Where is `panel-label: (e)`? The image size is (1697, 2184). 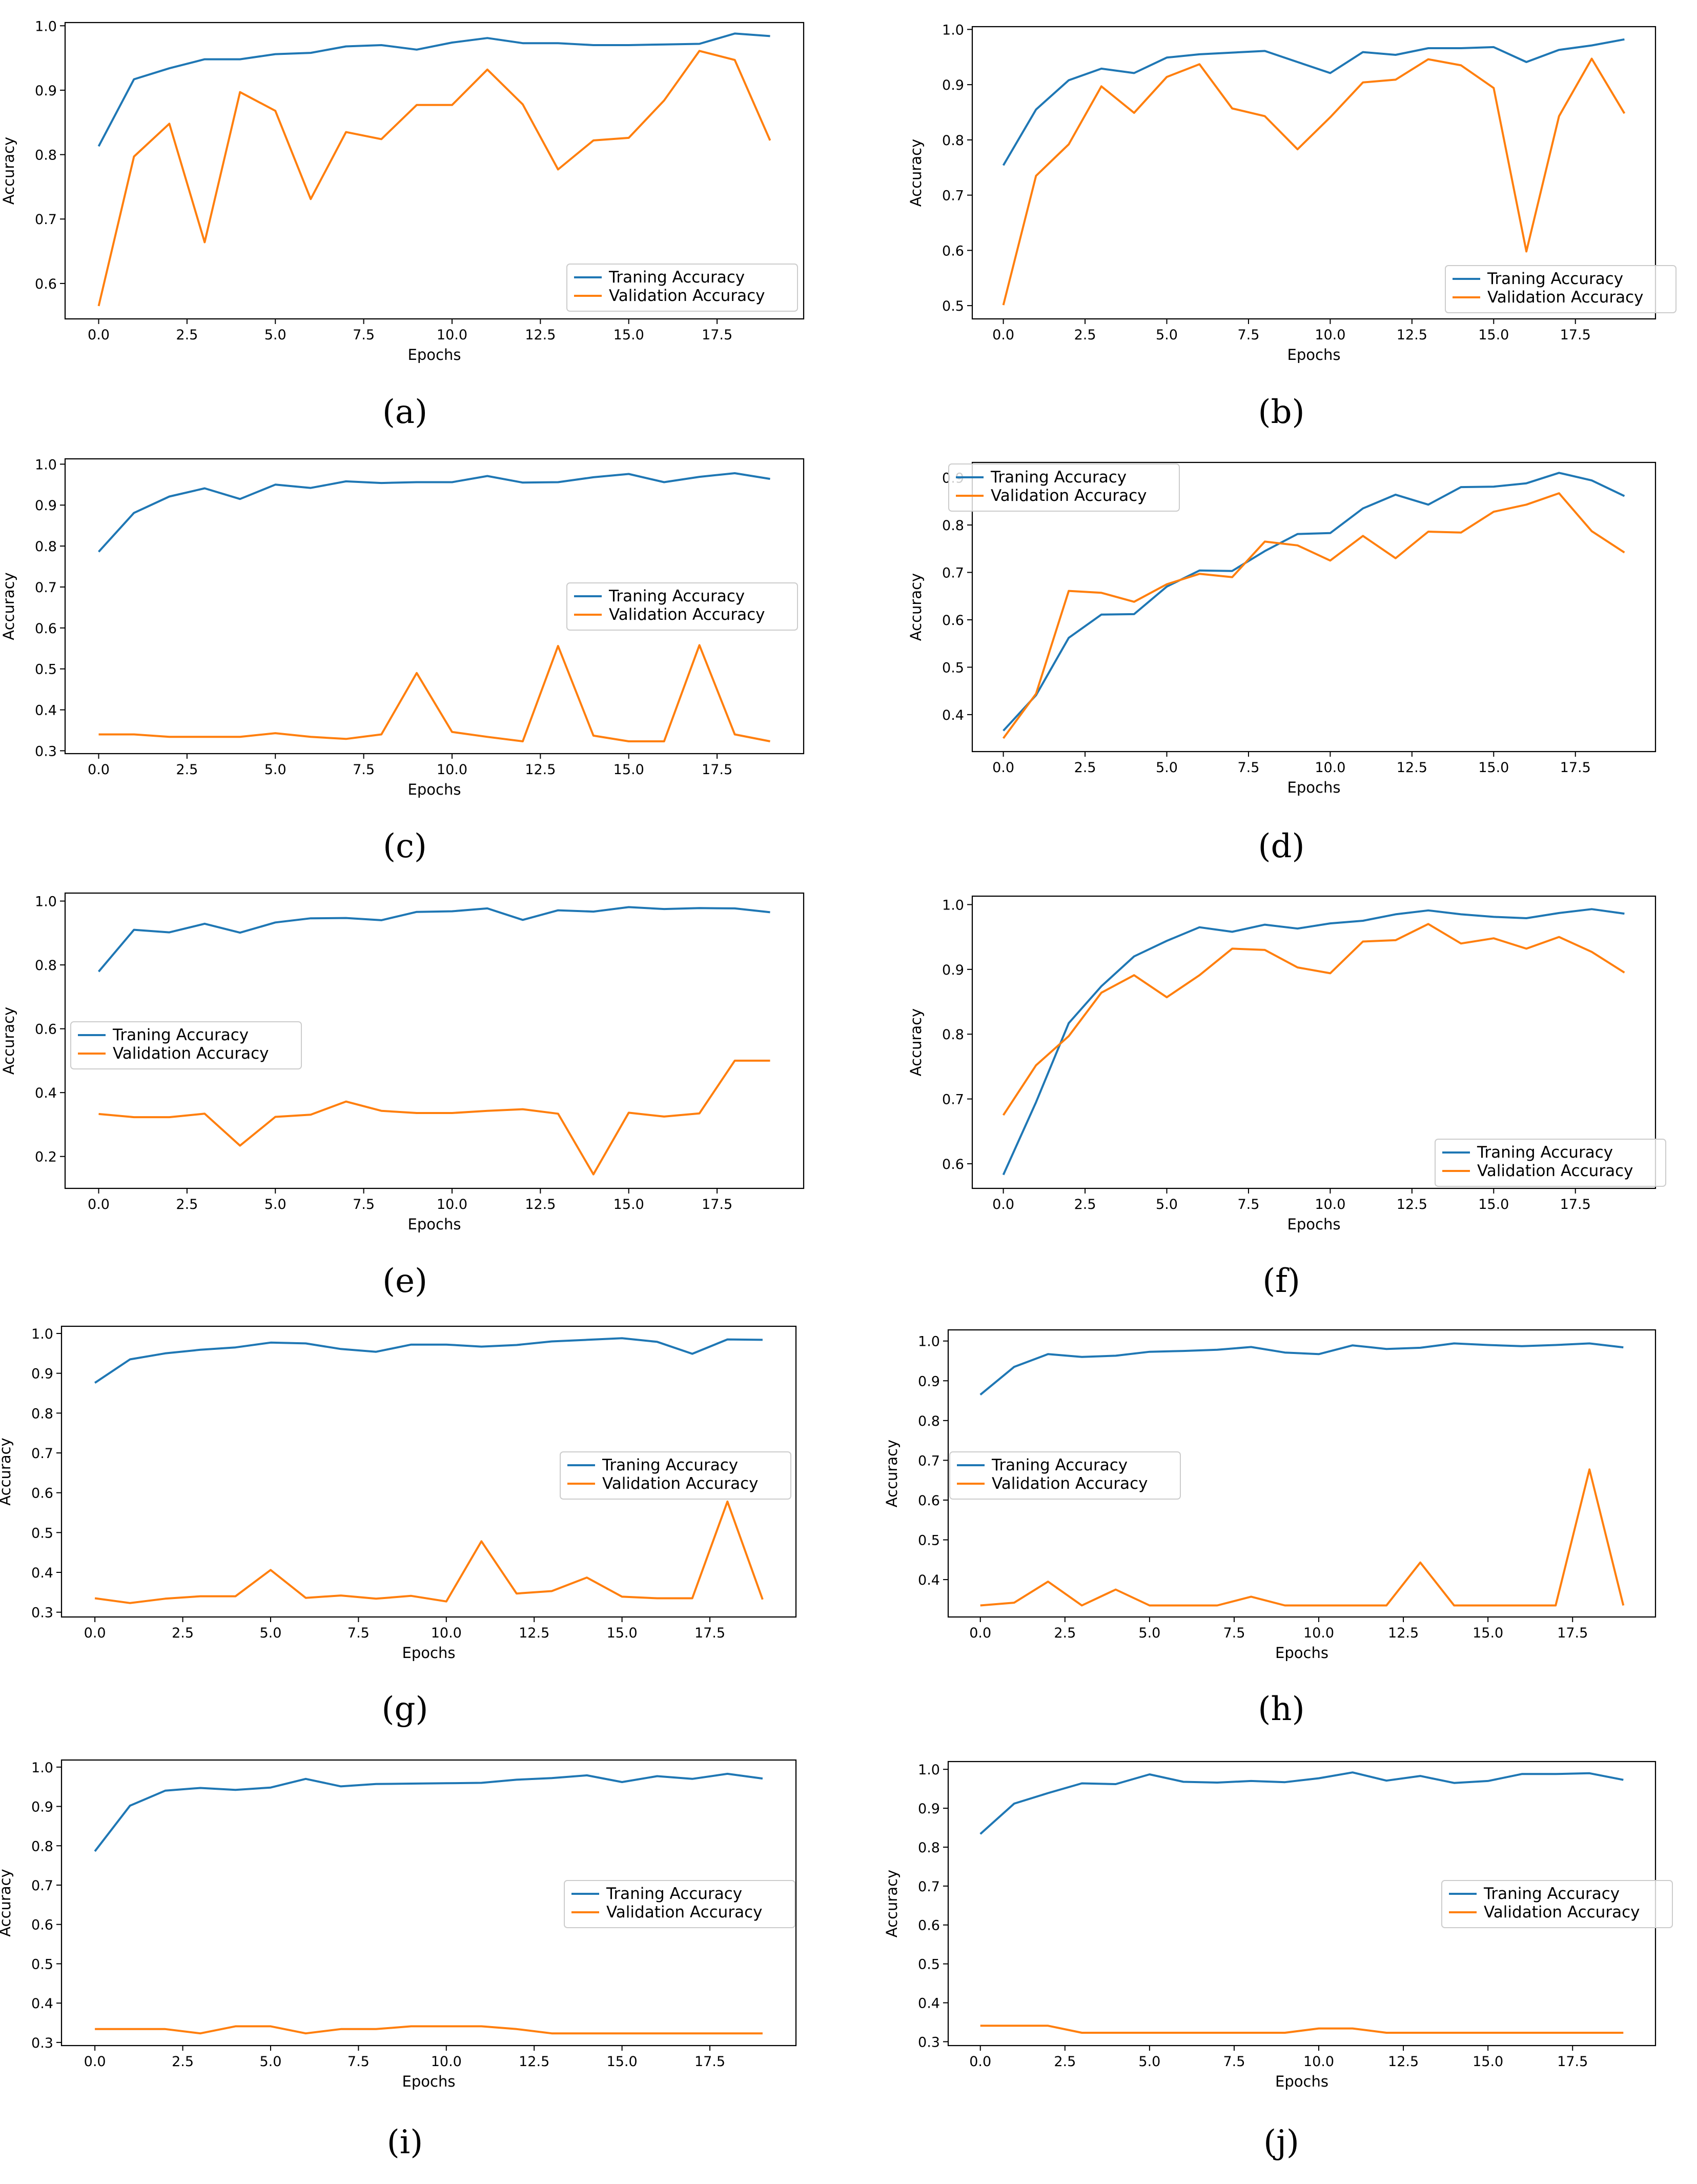 panel-label: (e) is located at coordinates (405, 1281).